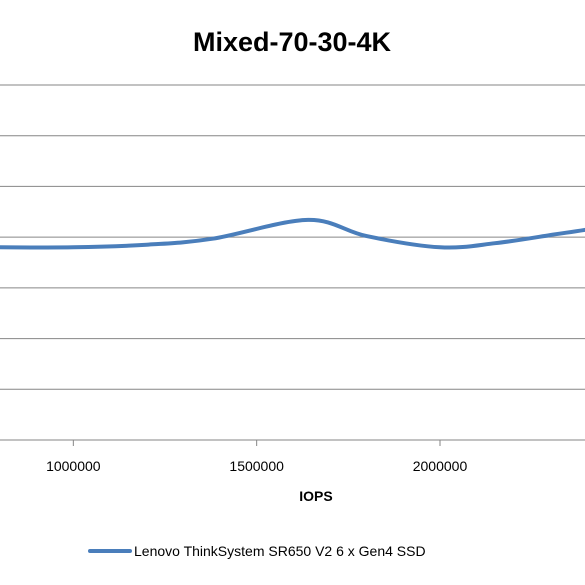 This screenshot has height=585, width=585. I want to click on x-tick-label: 2000000, so click(440, 466).